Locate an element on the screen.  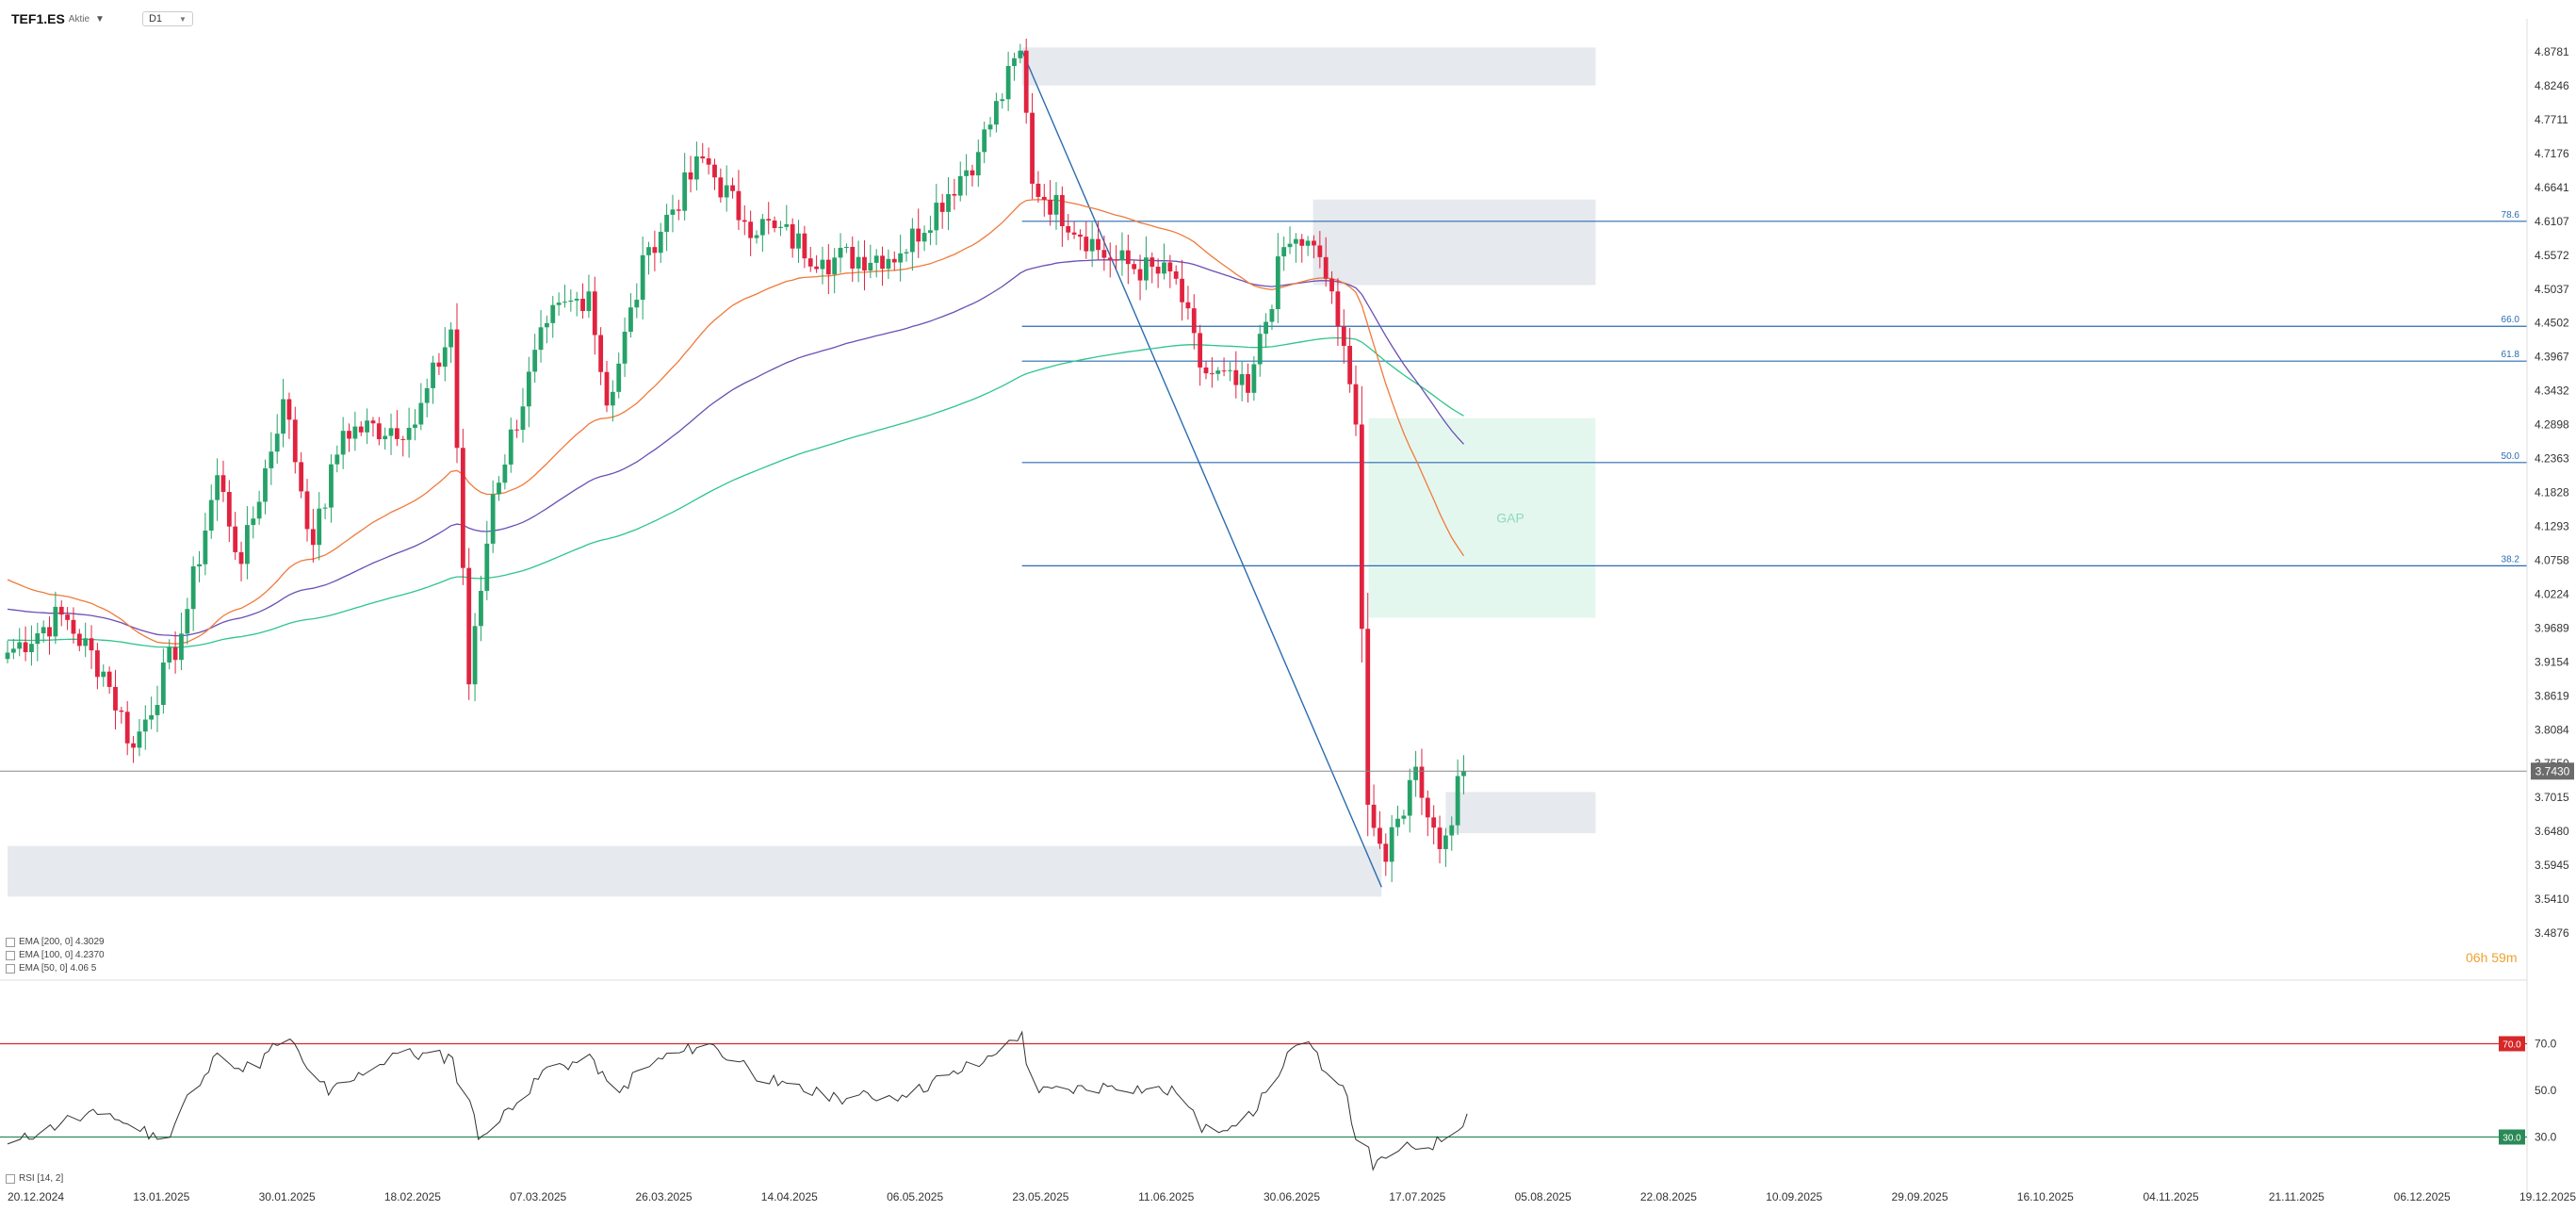
symbol-name: TEF1.ES is located at coordinates (38, 18).